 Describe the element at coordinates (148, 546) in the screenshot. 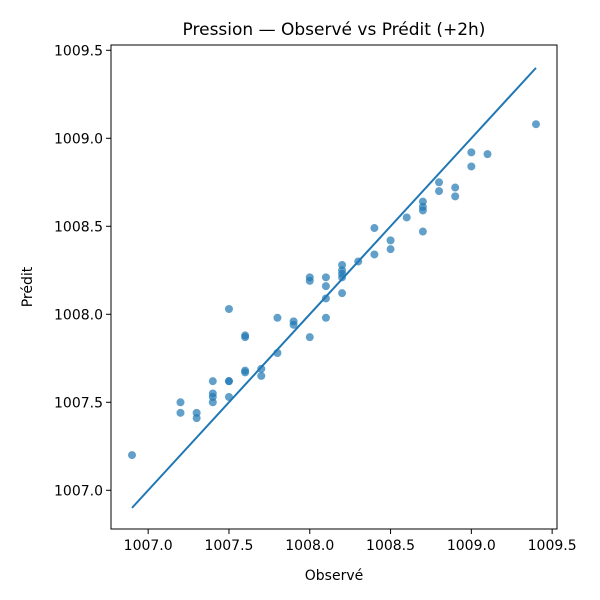

I see `x-tick-label: 1007.0` at that location.